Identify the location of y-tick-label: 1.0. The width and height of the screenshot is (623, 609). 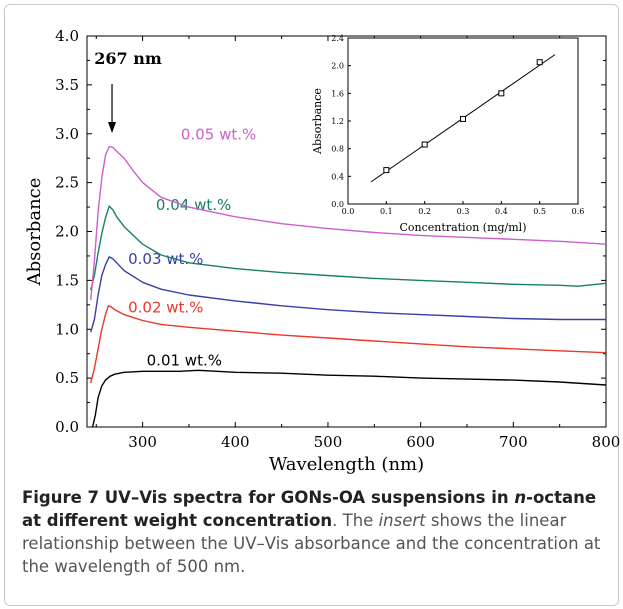
(67, 329).